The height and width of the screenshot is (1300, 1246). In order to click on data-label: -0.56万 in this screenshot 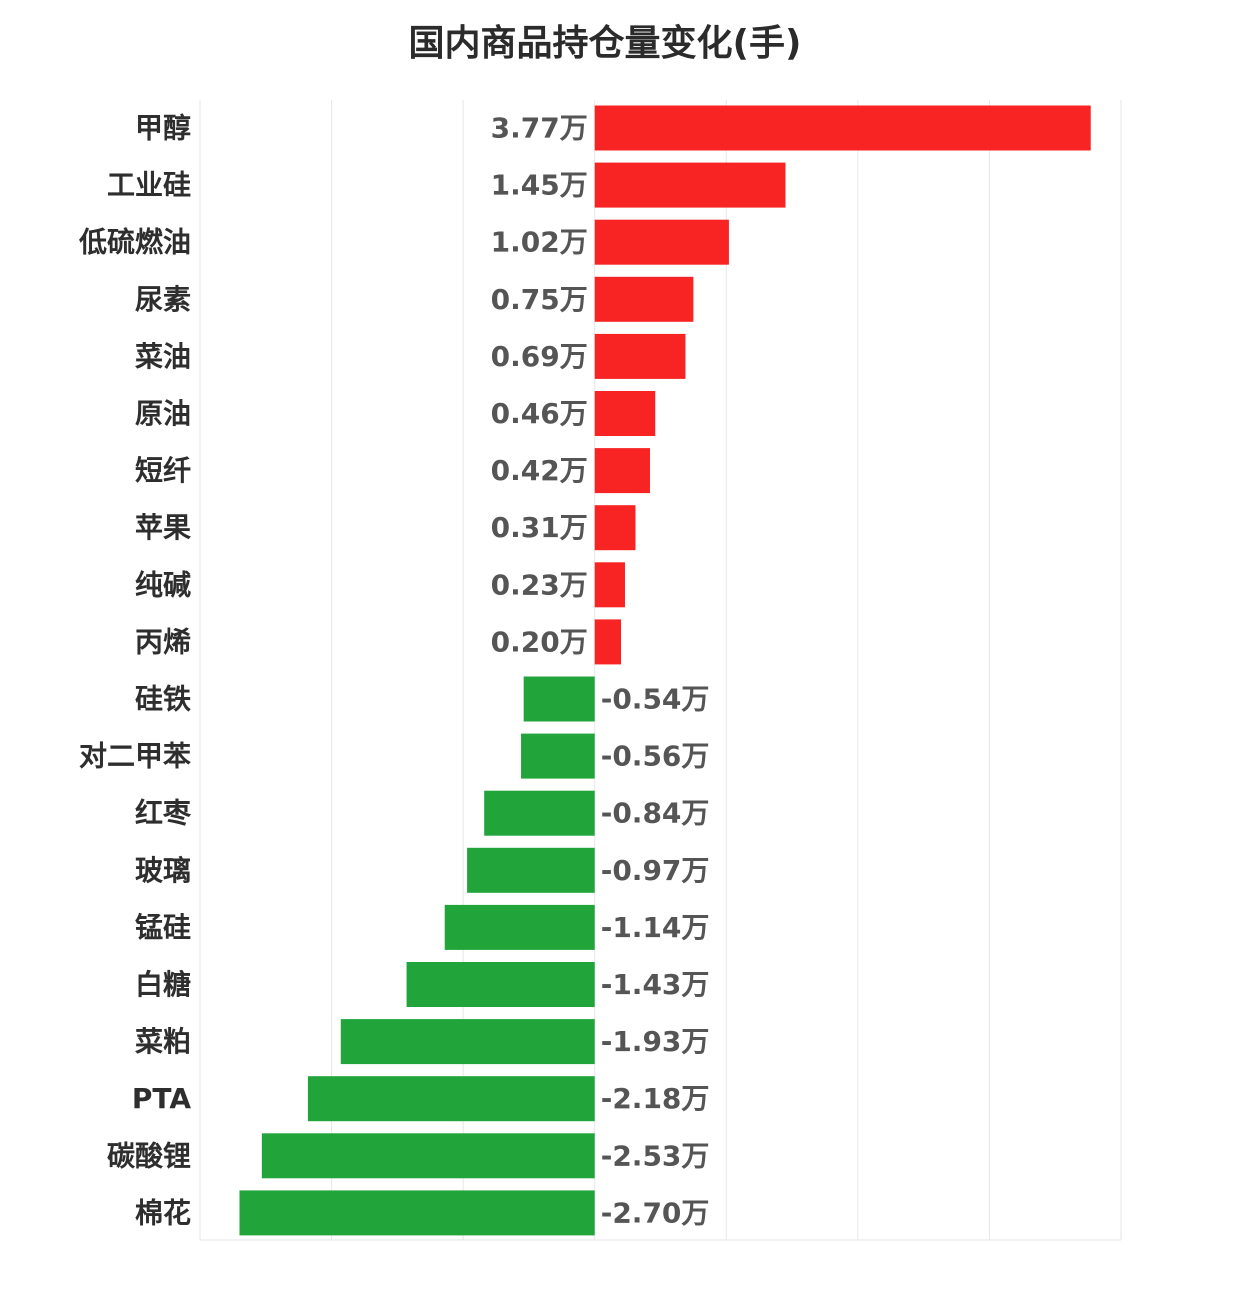, I will do `click(655, 756)`.